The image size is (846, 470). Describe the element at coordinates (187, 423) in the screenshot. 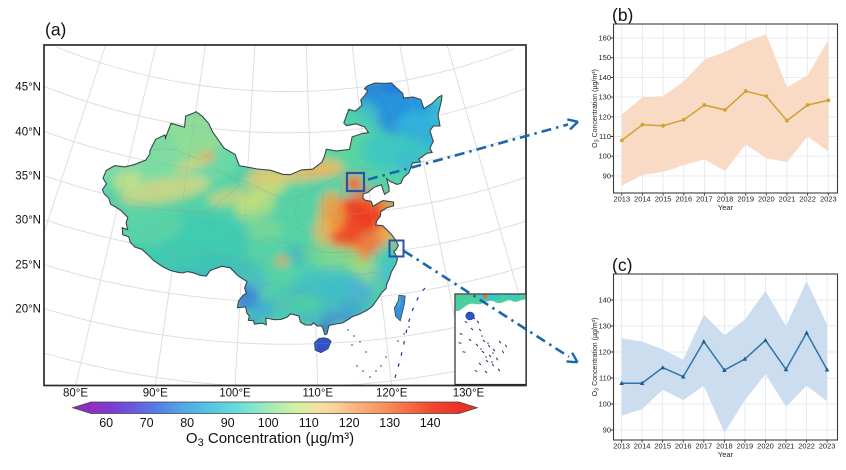

I see `svg-text: 80` at that location.